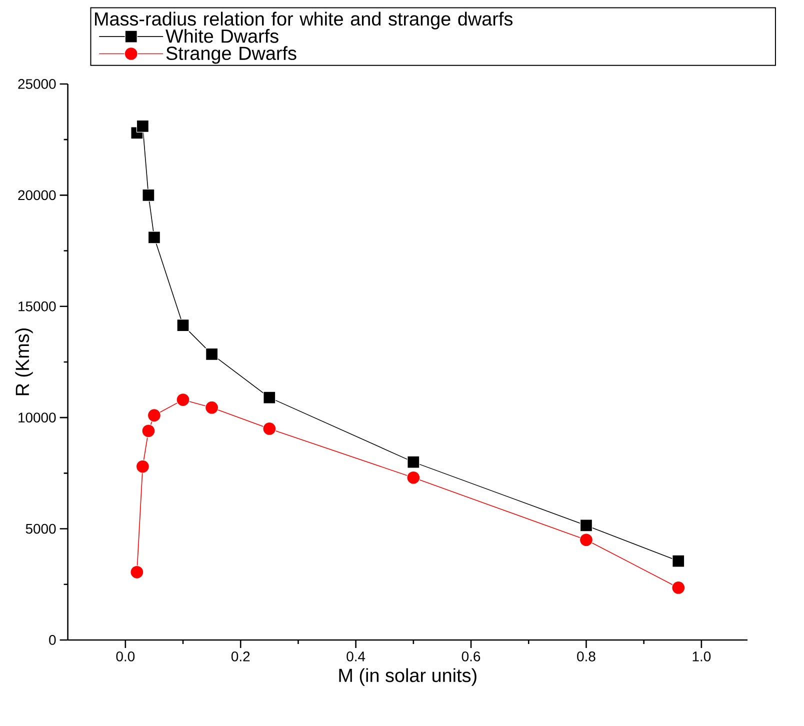 Image resolution: width=804 pixels, height=726 pixels. What do you see at coordinates (37, 84) in the screenshot?
I see `y-tick-label: 25000` at bounding box center [37, 84].